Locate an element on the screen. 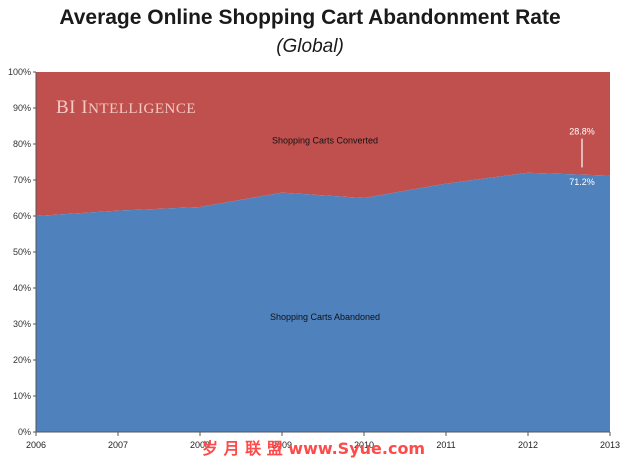 The height and width of the screenshot is (458, 620). y-tick-label: 50% is located at coordinates (22, 252).